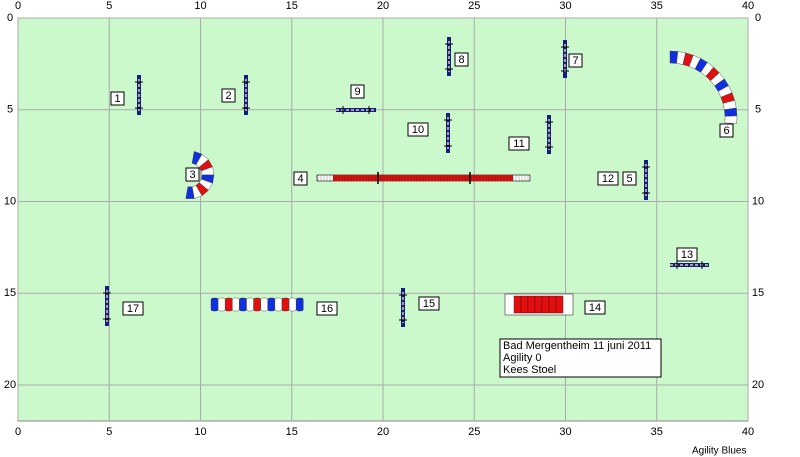 This screenshot has height=457, width=800. What do you see at coordinates (577, 346) in the screenshot?
I see `info-line: Bad Mergentheim 11 juni 2011` at bounding box center [577, 346].